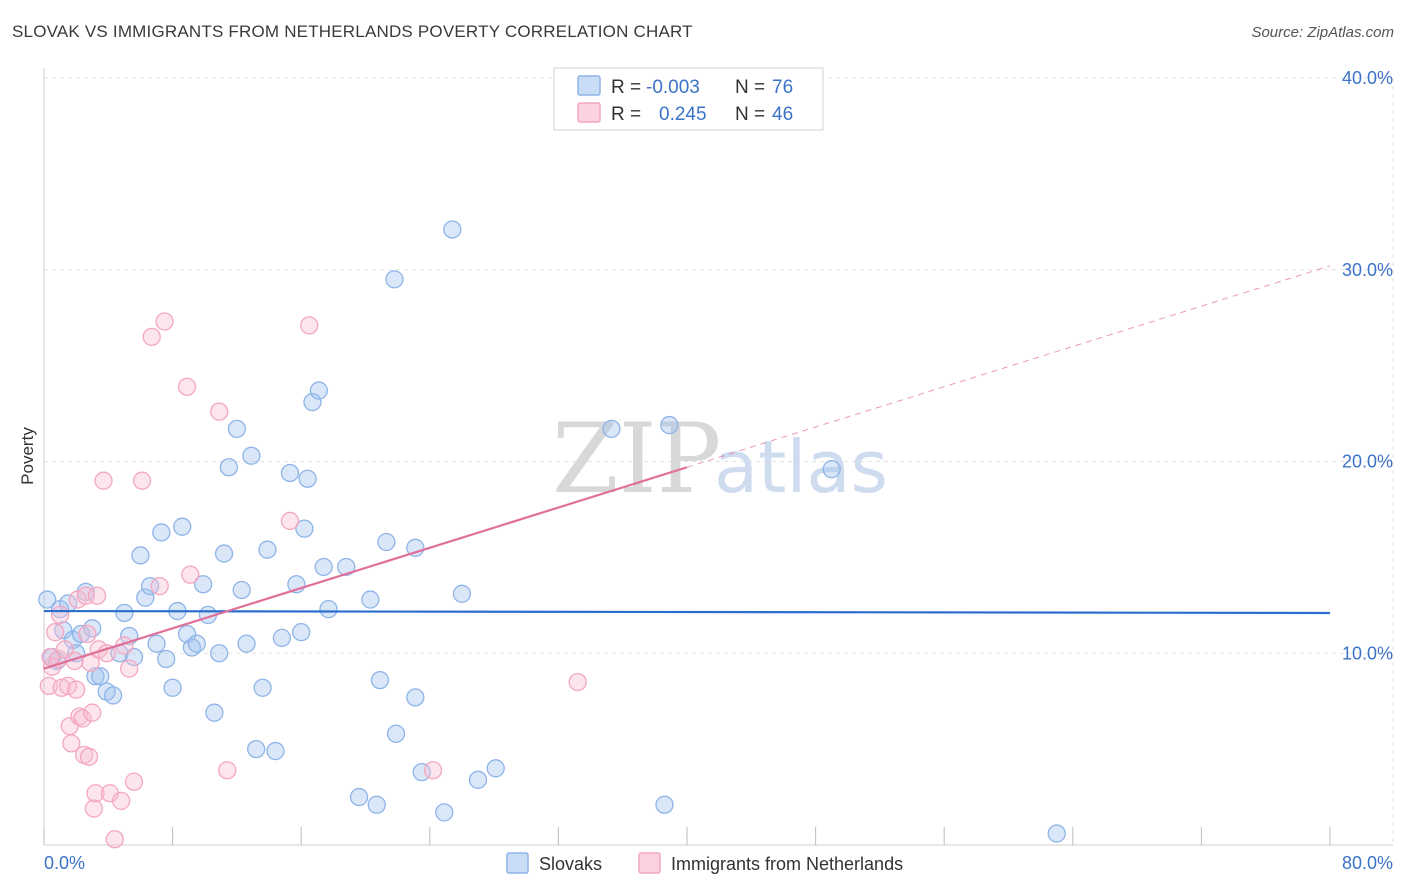 The width and height of the screenshot is (1406, 892). What do you see at coordinates (750, 114) in the screenshot?
I see `legend-n-label-2: N =` at bounding box center [750, 114].